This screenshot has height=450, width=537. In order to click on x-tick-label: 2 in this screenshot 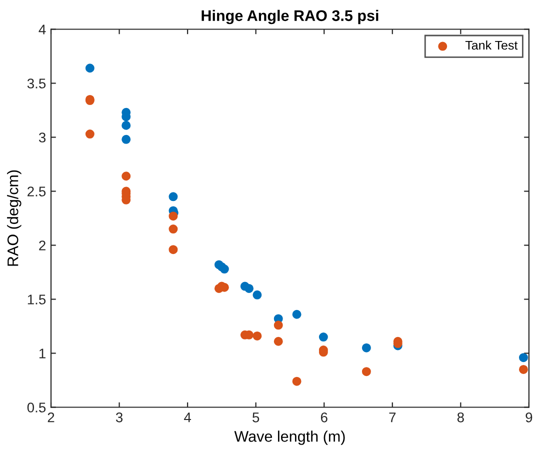, I will do `click(51, 417)`.